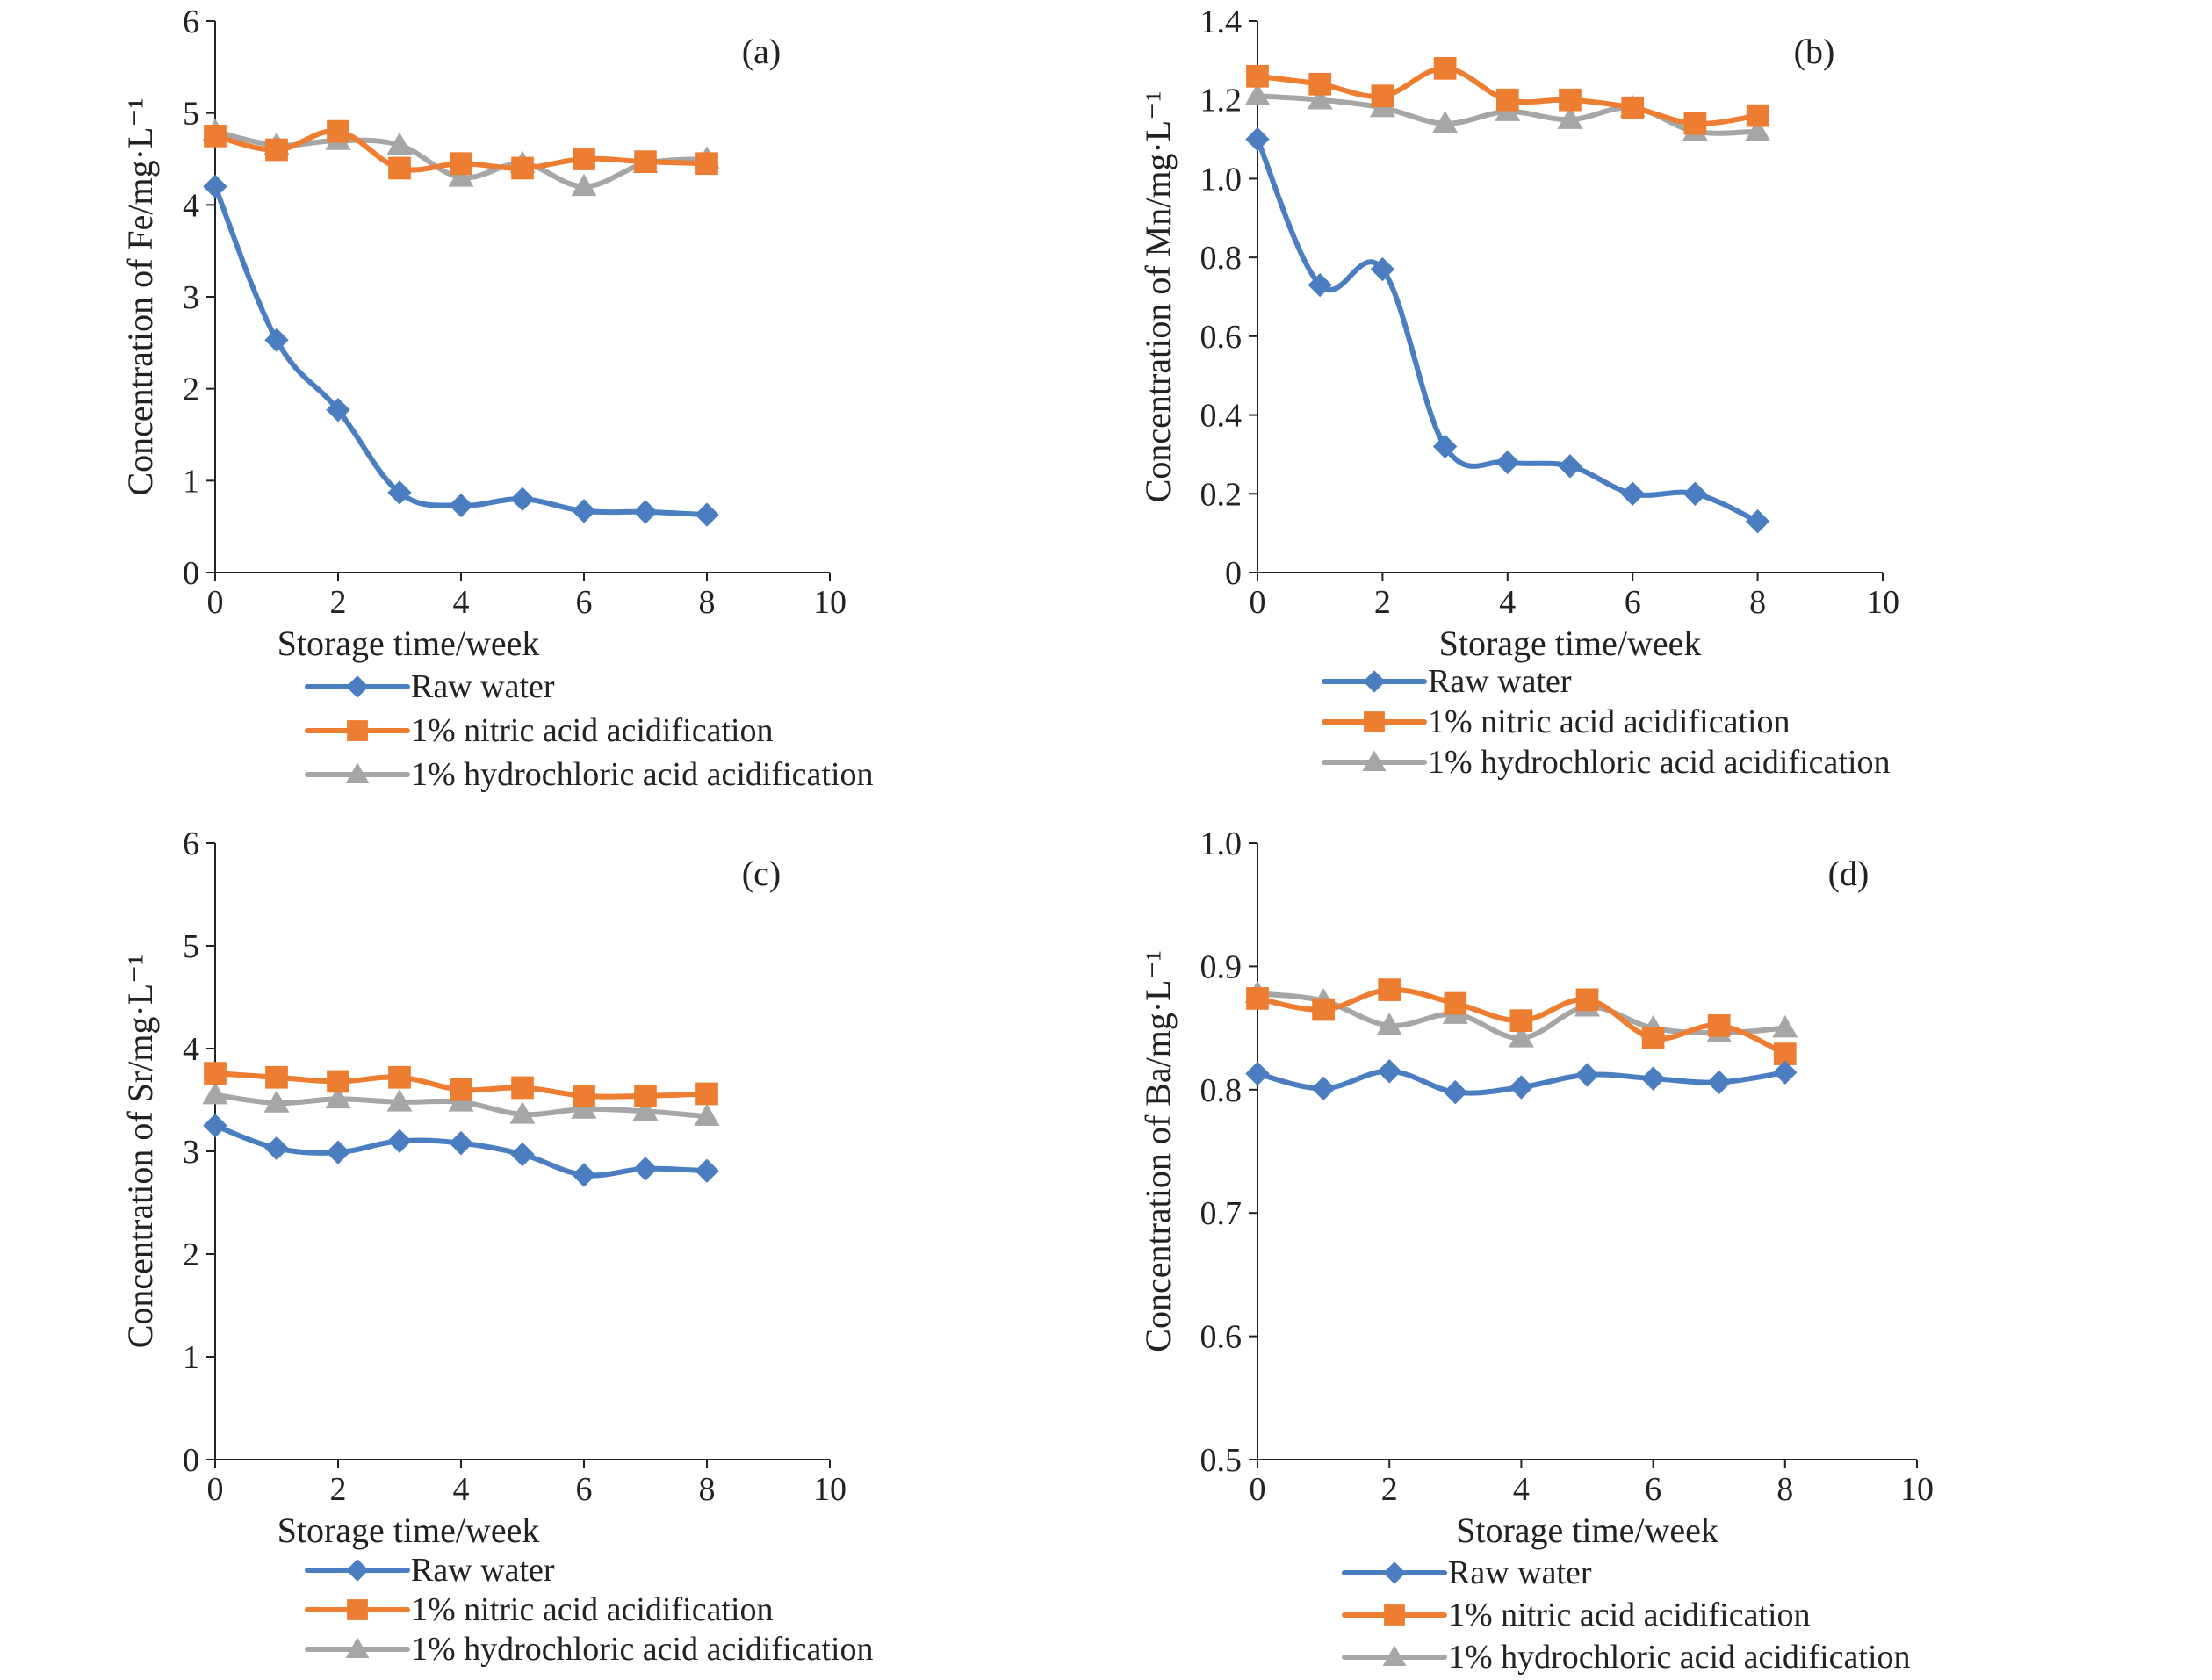 This screenshot has width=2212, height=1680. Describe the element at coordinates (191, 1460) in the screenshot. I see `y-tick-label: 0` at that location.